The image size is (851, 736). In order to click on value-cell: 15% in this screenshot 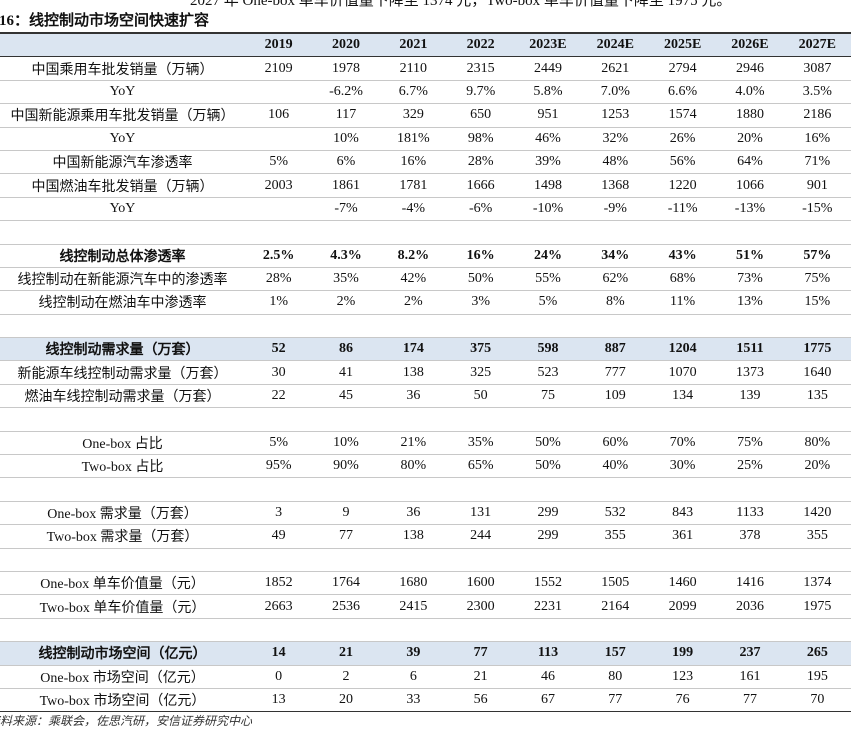, I will do `click(817, 302)`.